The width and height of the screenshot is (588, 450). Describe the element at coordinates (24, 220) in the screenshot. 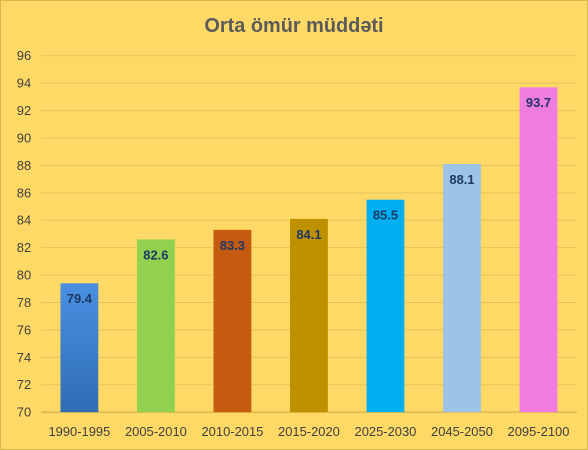

I see `y-tick-label: 84` at that location.